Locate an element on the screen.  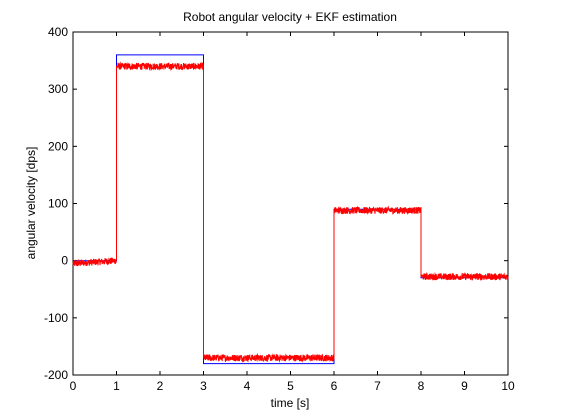
y-tick-label: 300 is located at coordinates (58, 89).